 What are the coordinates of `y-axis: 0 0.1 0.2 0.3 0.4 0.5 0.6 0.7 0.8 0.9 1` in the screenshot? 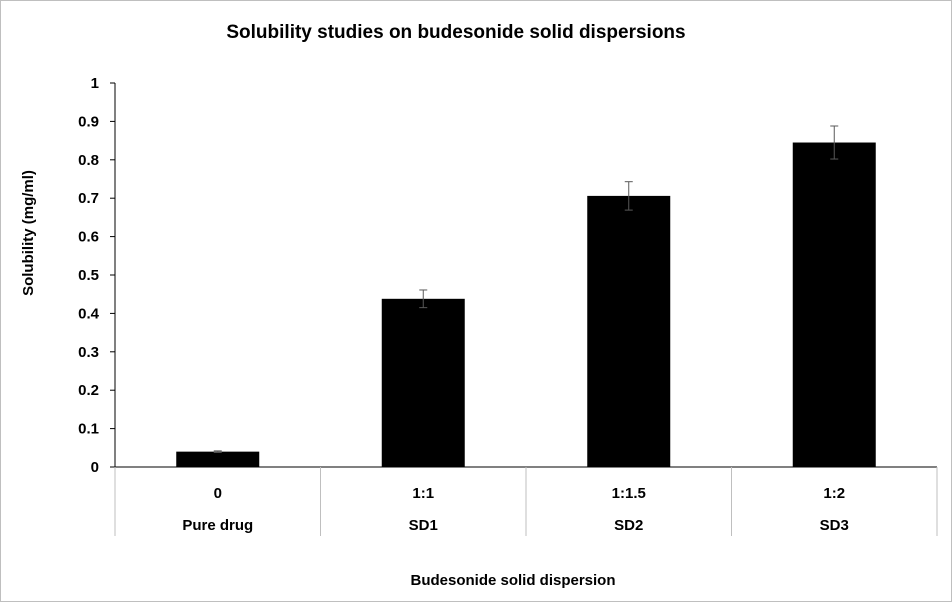 It's located at (97, 275).